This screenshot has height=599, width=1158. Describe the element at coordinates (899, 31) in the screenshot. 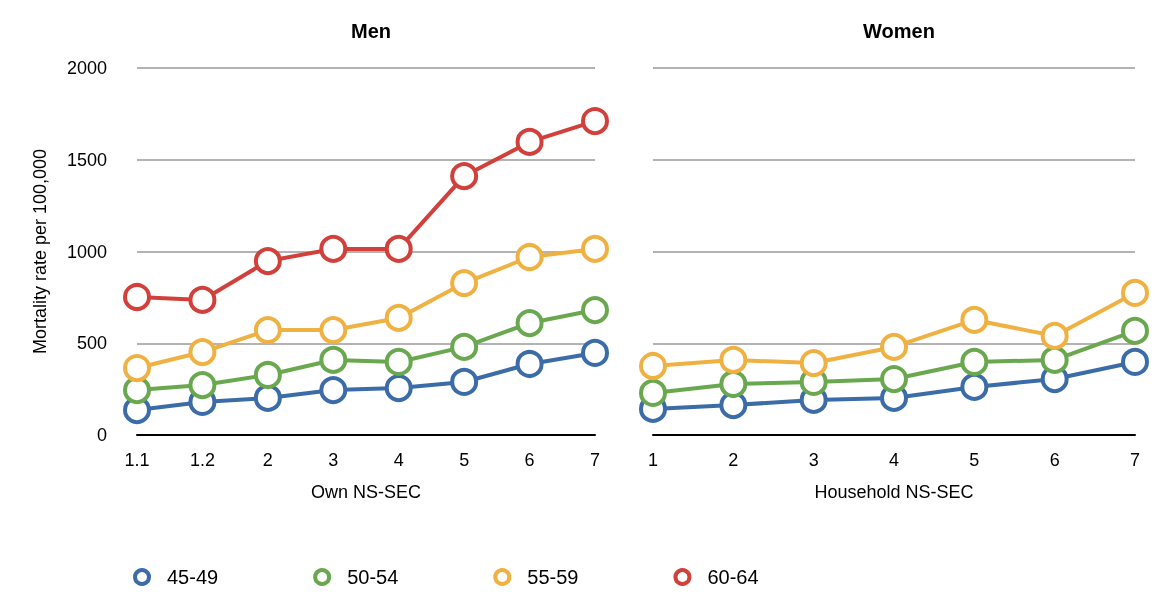

I see `chart-title: Women` at that location.